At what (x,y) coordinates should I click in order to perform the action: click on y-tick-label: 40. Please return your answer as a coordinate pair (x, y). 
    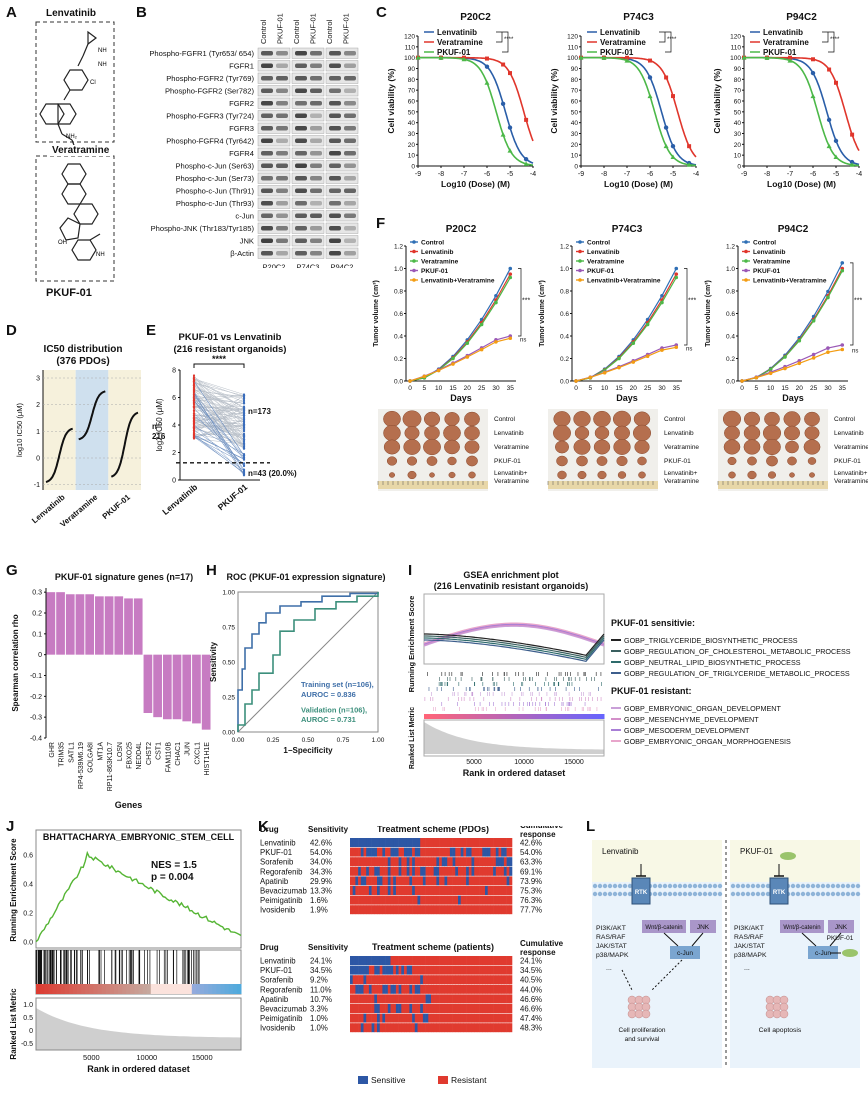
    Looking at the image, I should click on (575, 123).